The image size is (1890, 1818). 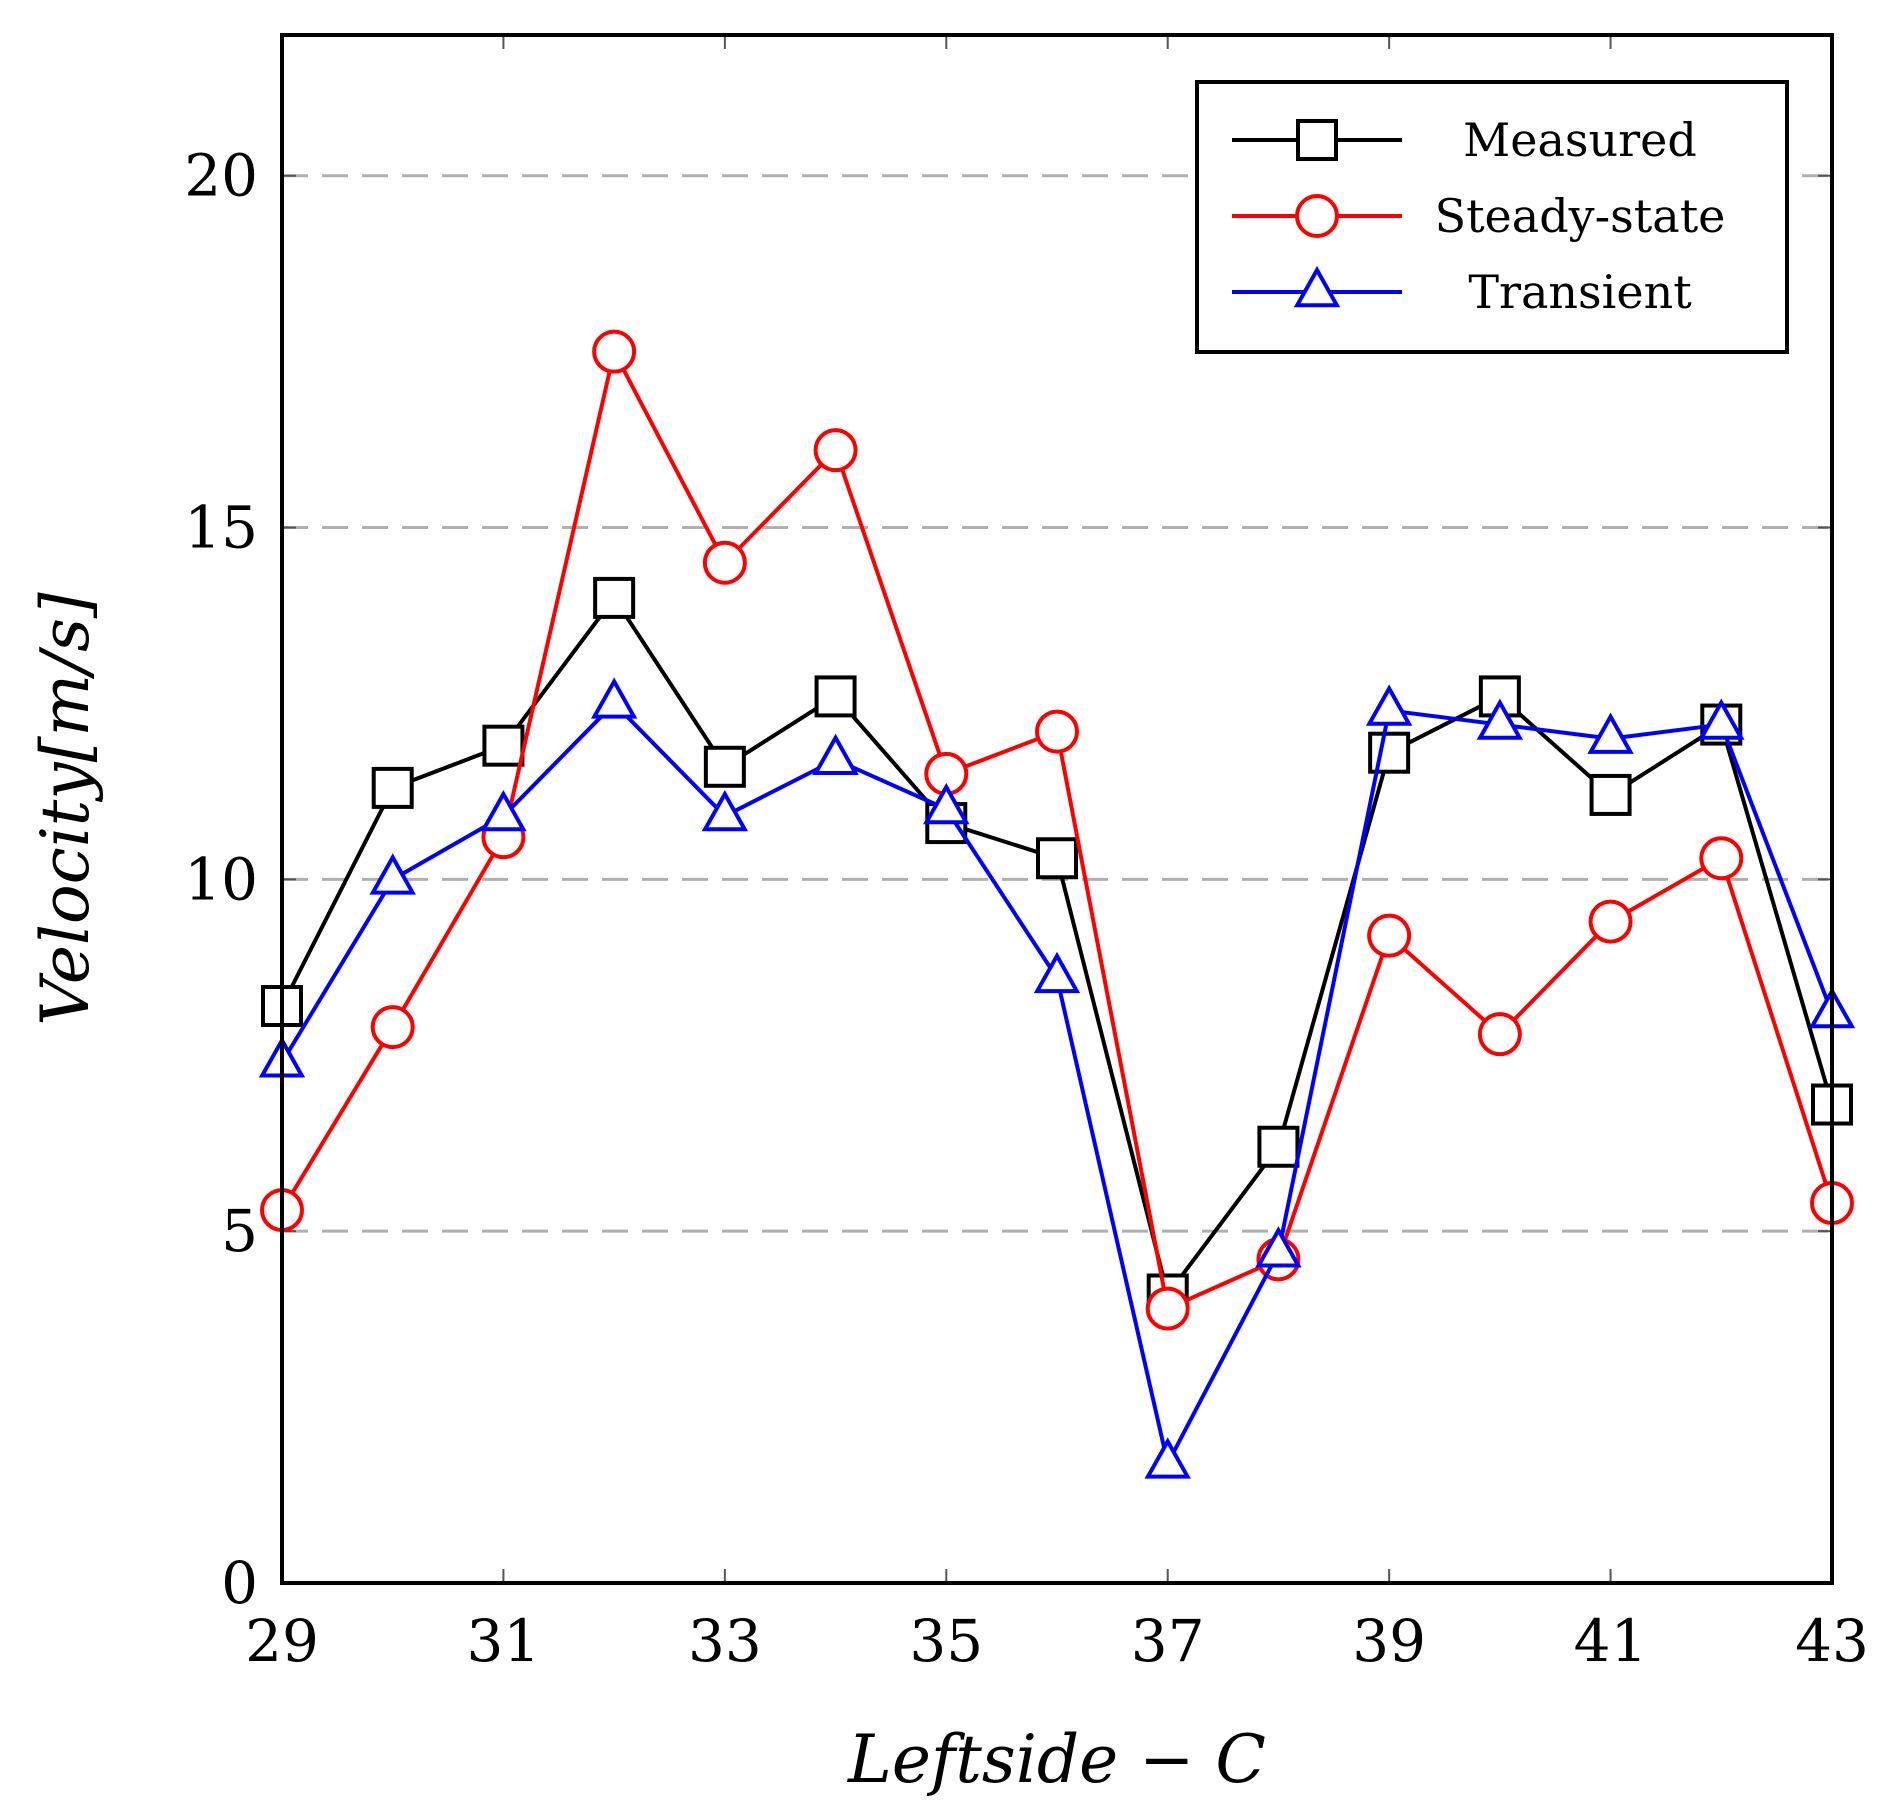 What do you see at coordinates (1462, 292) in the screenshot?
I see `legend-entry: Transient` at bounding box center [1462, 292].